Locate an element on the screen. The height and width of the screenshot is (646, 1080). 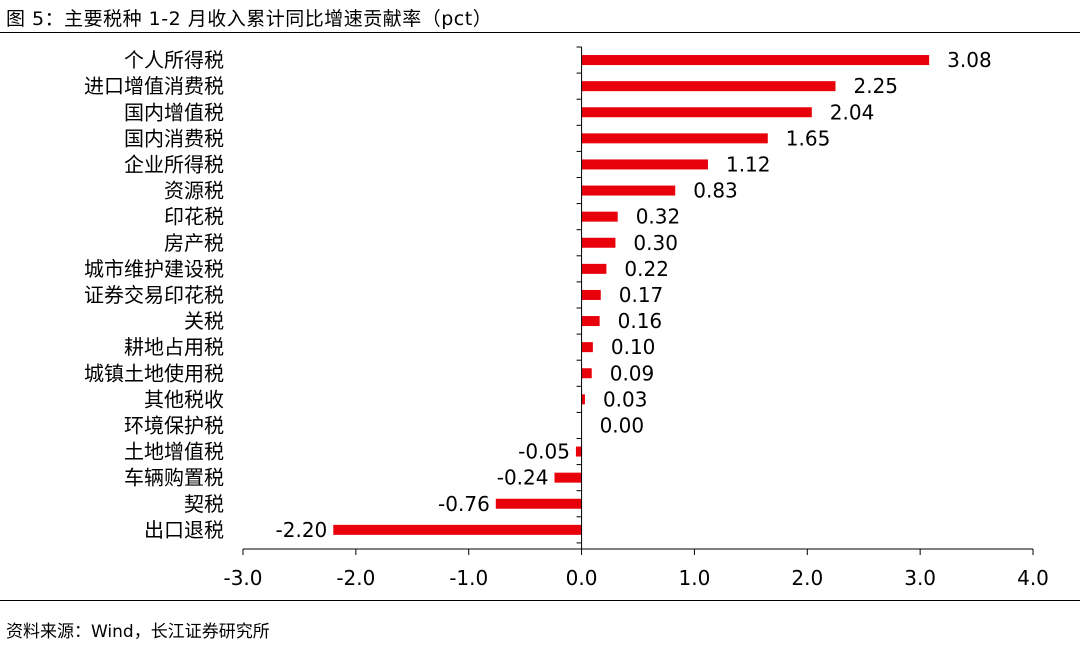
value-label-13: 0.03 is located at coordinates (625, 399).